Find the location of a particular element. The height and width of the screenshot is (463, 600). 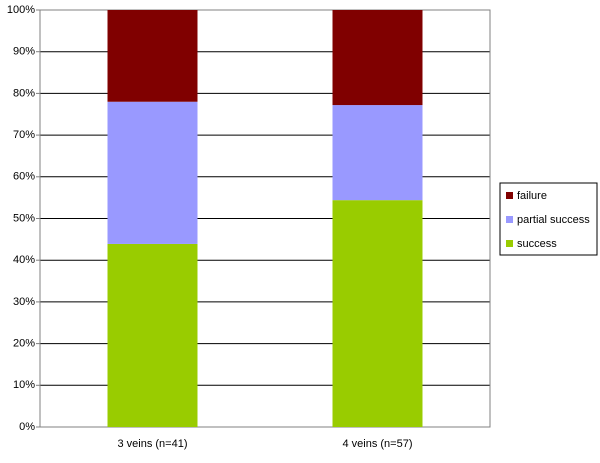

y-tick-label: 80% is located at coordinates (24, 93).